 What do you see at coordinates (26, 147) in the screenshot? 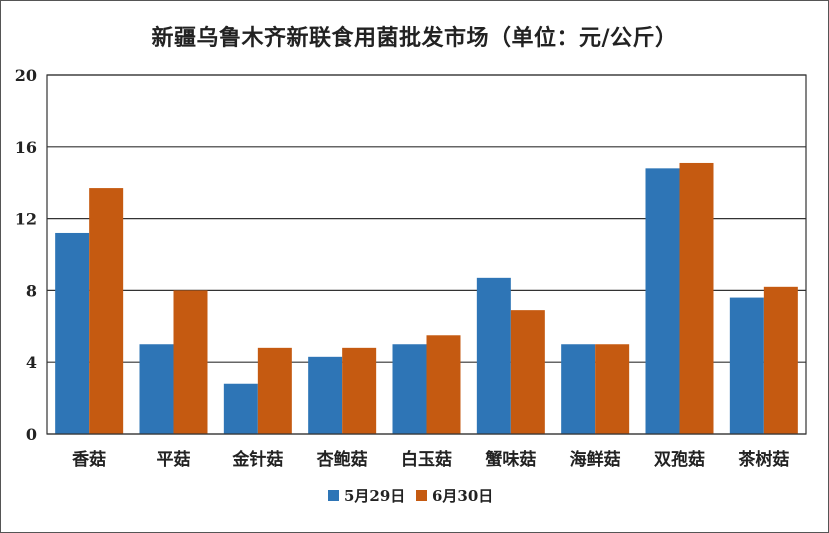
I see `y-tick-label: 16` at bounding box center [26, 147].